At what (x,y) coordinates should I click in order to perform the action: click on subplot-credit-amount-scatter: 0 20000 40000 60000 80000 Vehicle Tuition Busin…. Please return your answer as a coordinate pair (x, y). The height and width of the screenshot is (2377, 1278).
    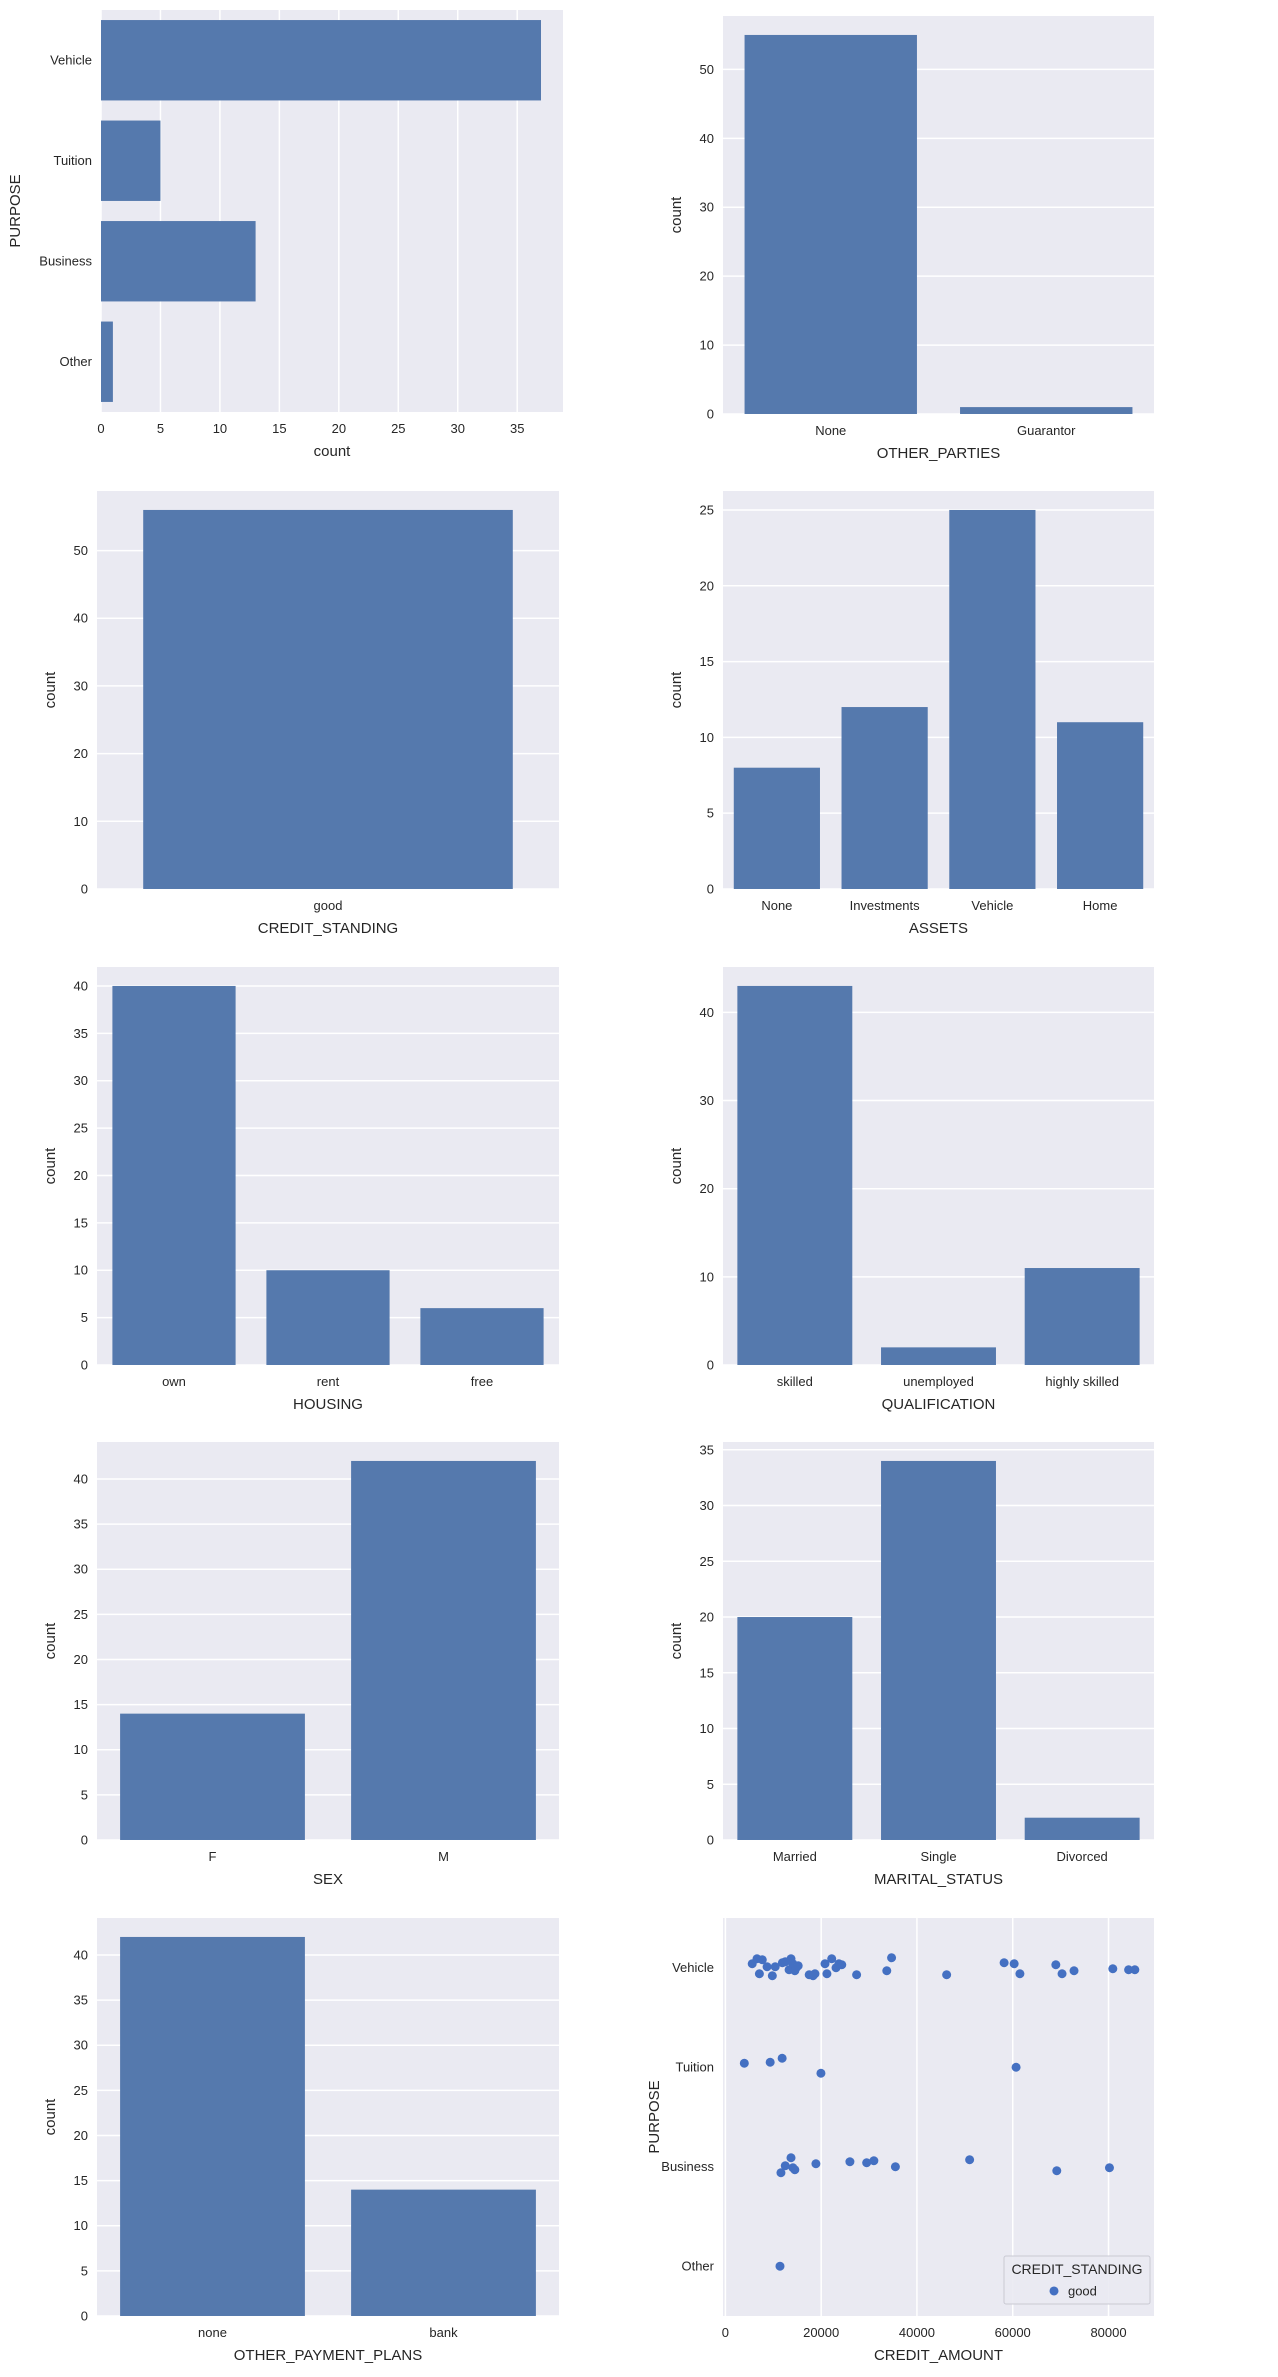
    Looking at the image, I should click on (958, 2139).